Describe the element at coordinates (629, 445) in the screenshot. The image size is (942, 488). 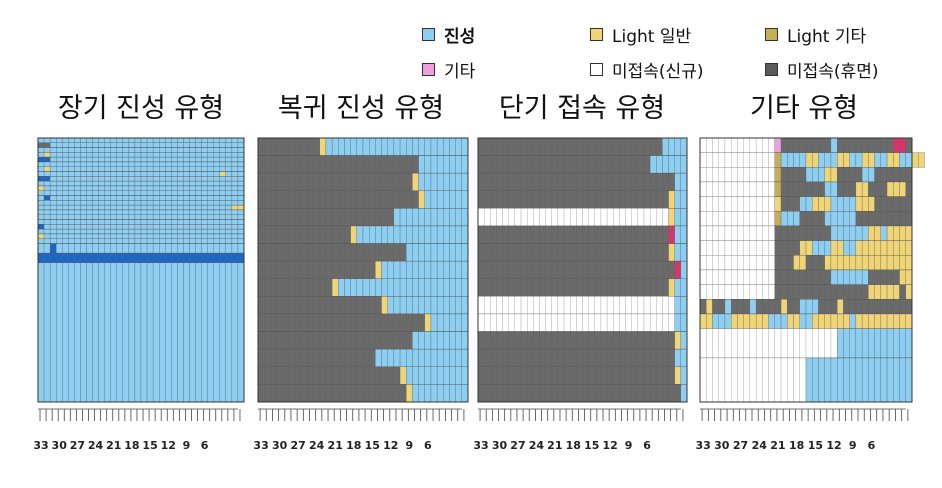
I see `x-tick-label: 9` at that location.